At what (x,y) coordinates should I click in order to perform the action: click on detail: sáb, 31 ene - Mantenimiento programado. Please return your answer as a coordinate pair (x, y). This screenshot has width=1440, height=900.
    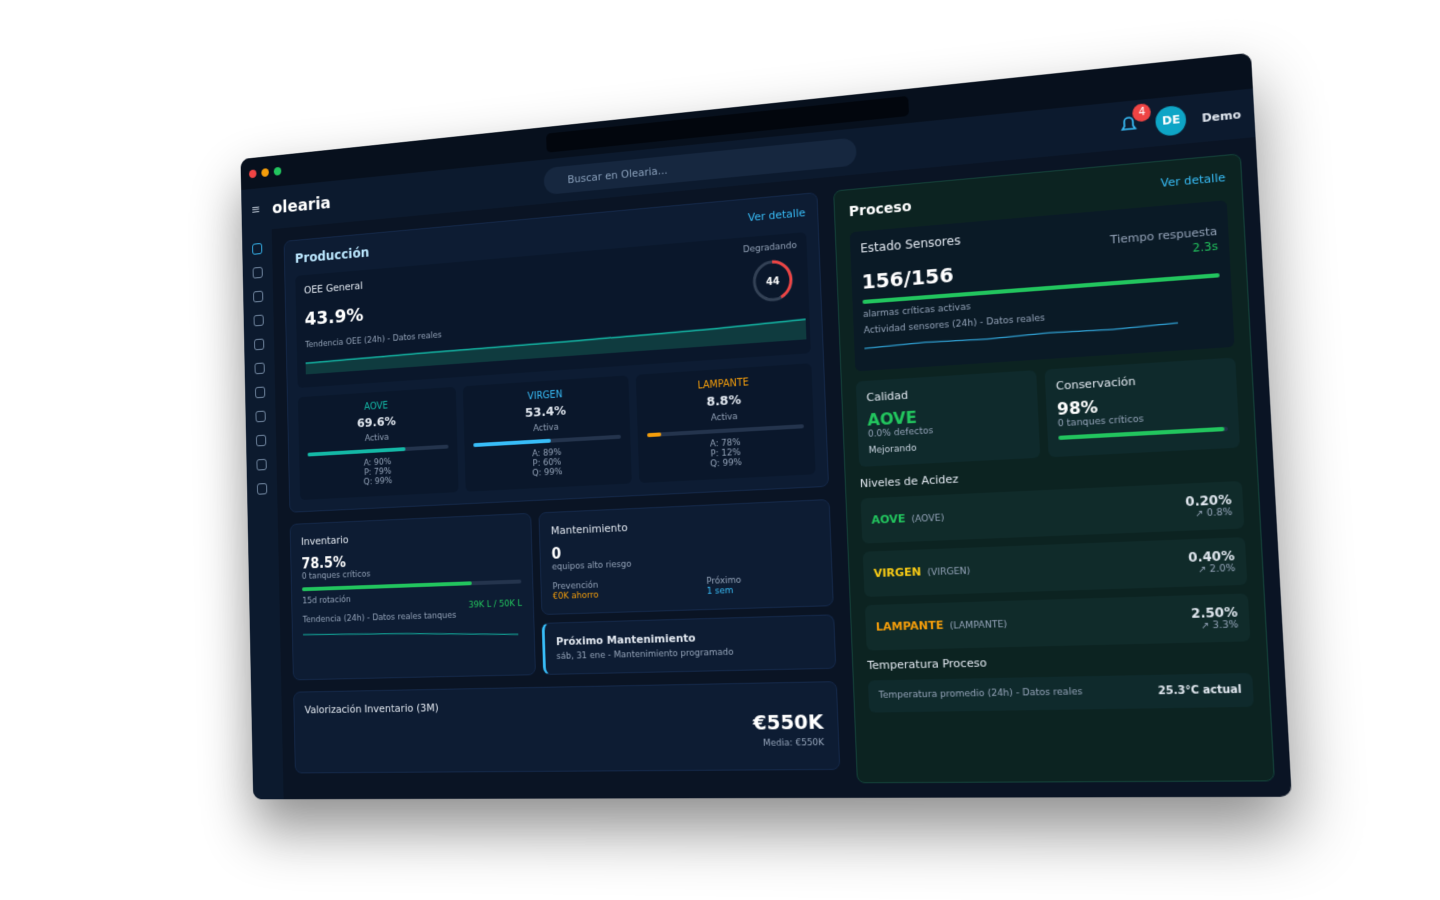
    Looking at the image, I should click on (645, 654).